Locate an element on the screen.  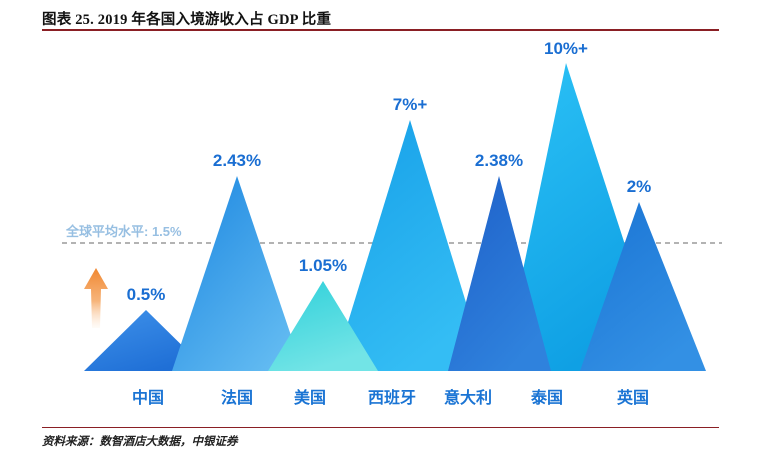
source-note: 资料来源：数智酒店大数据，中银证券 is located at coordinates (140, 442).